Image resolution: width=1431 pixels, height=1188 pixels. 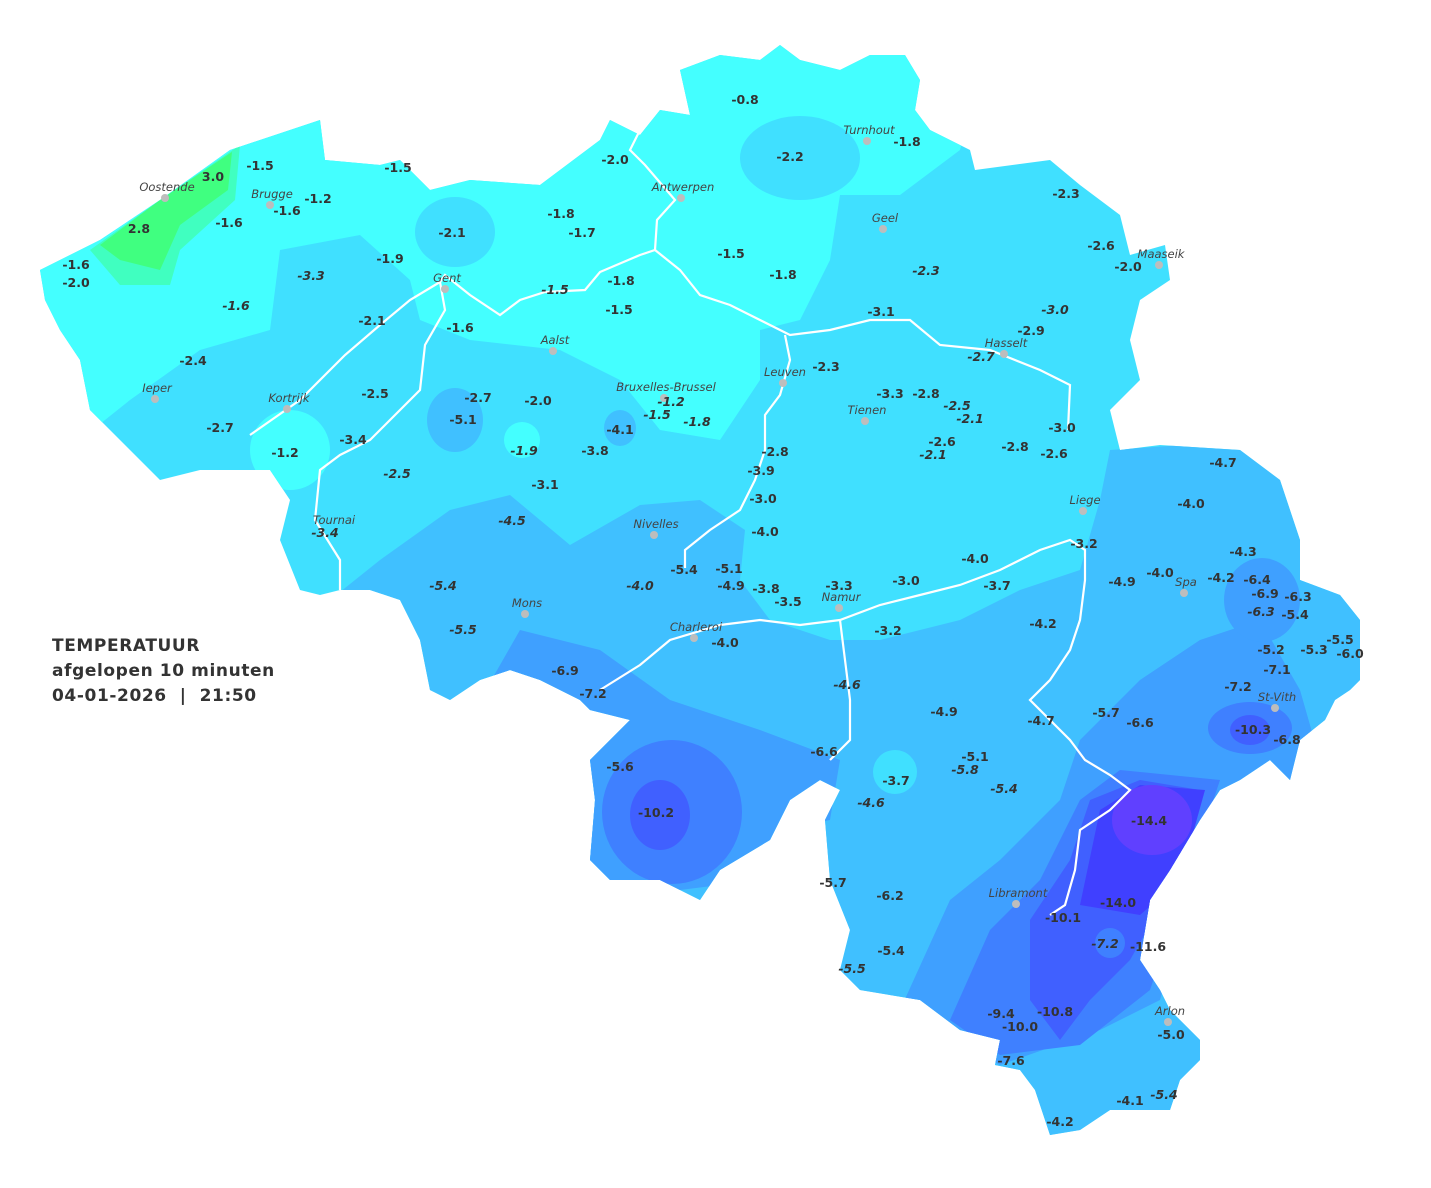 What do you see at coordinates (1350, 653) in the screenshot?
I see `temperature-reading: -6.0` at bounding box center [1350, 653].